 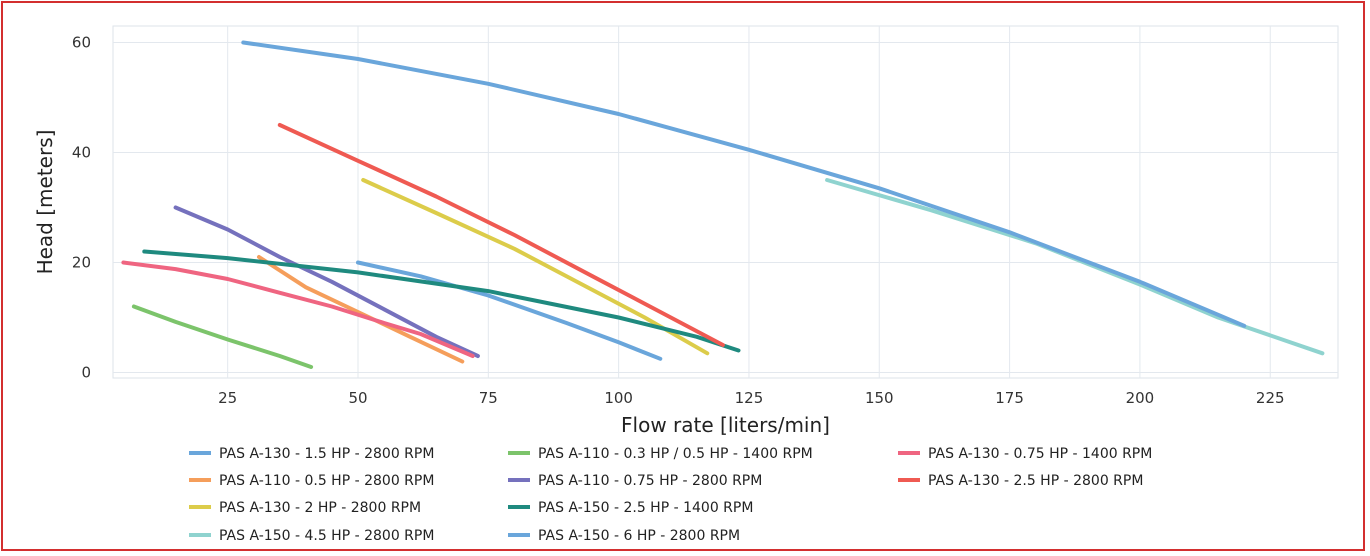 What do you see at coordinates (675, 454) in the screenshot?
I see `legend-label-5: PAS A-110 - 0.3 HP / 0.5 HP - 1400 RPM` at bounding box center [675, 454].